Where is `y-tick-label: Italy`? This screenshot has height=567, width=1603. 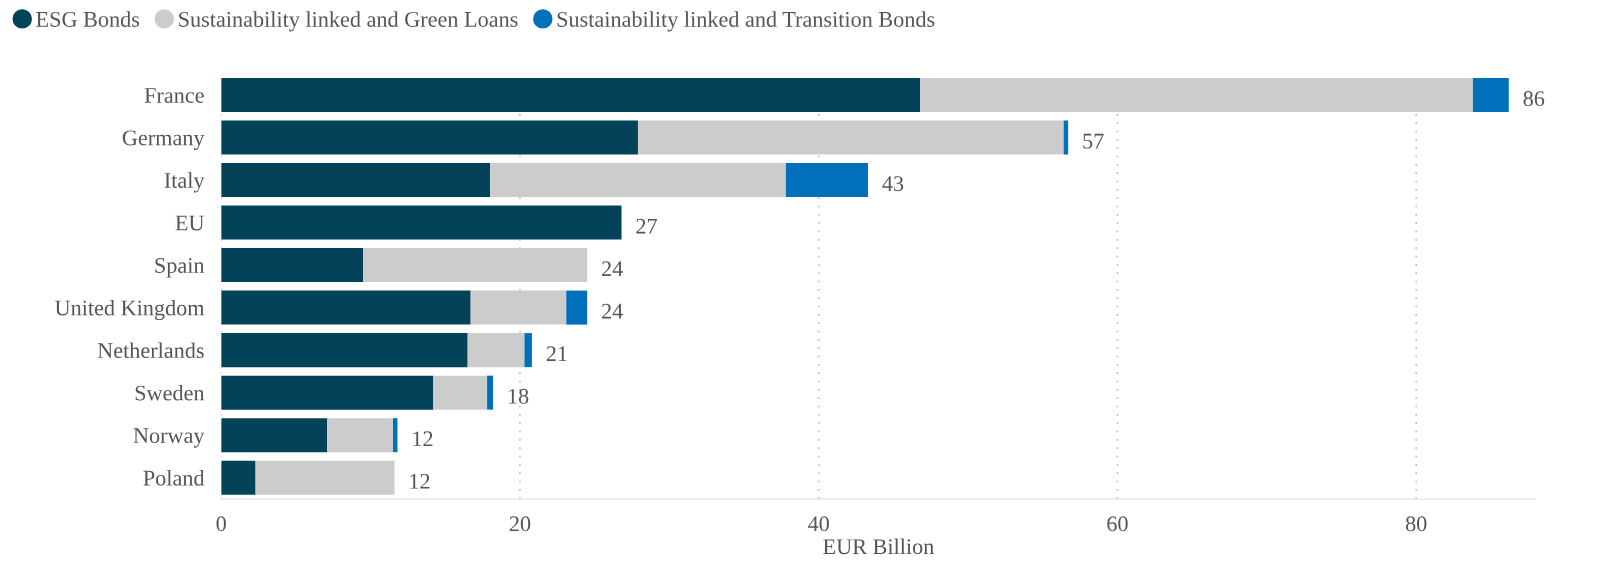 y-tick-label: Italy is located at coordinates (184, 182).